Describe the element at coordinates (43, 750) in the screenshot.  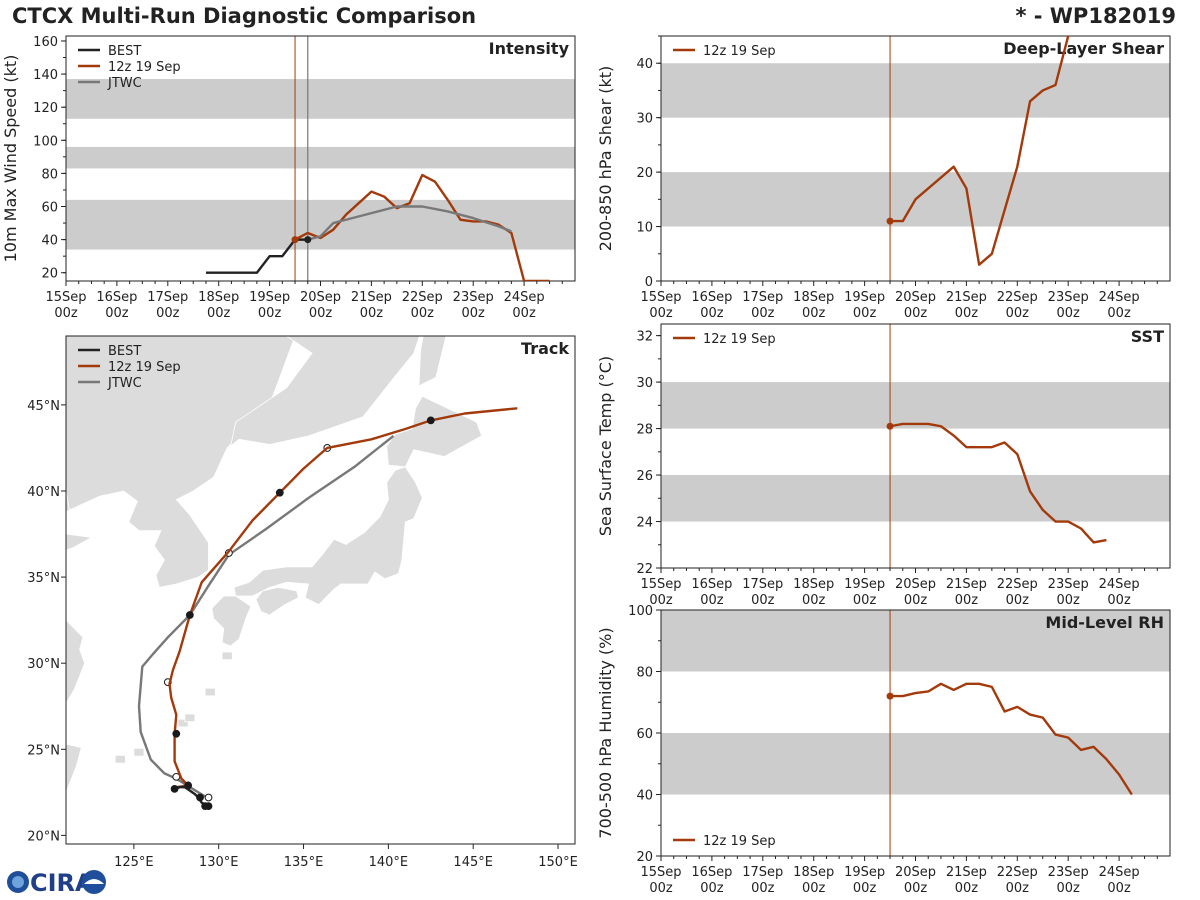
I see `y-tick-label: 25°N` at that location.